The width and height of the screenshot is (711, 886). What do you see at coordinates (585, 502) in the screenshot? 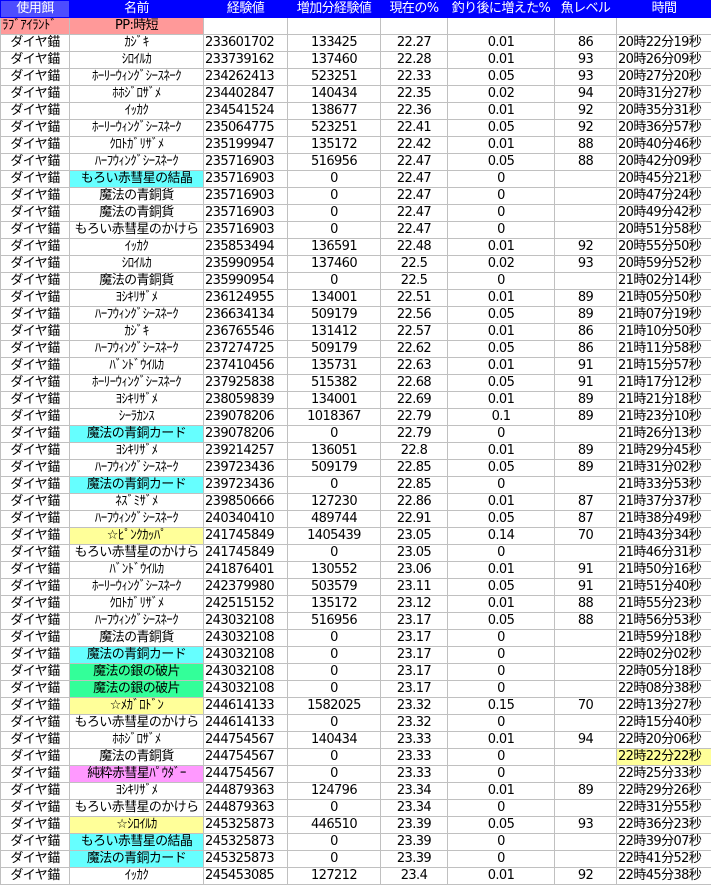
I see `level-cell: 87` at bounding box center [585, 502].